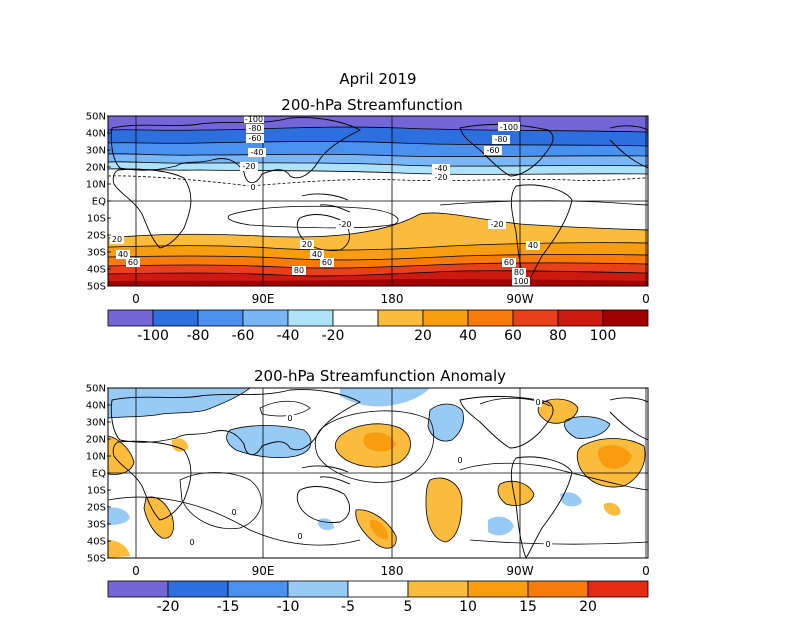  What do you see at coordinates (228, 607) in the screenshot?
I see `colorbar-label: -15` at bounding box center [228, 607].